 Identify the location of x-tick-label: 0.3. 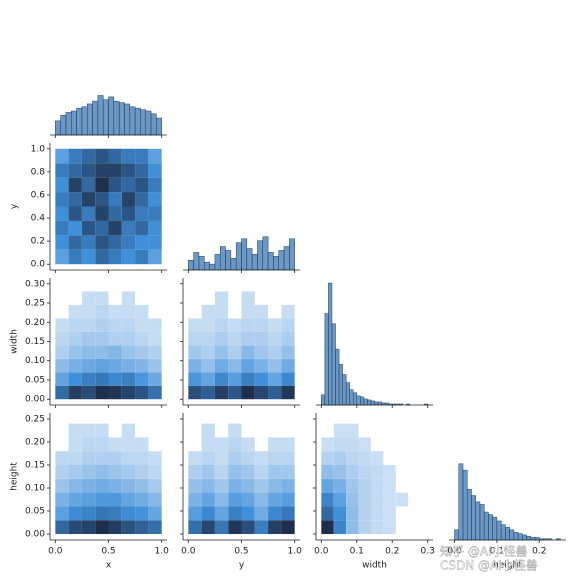
(428, 552).